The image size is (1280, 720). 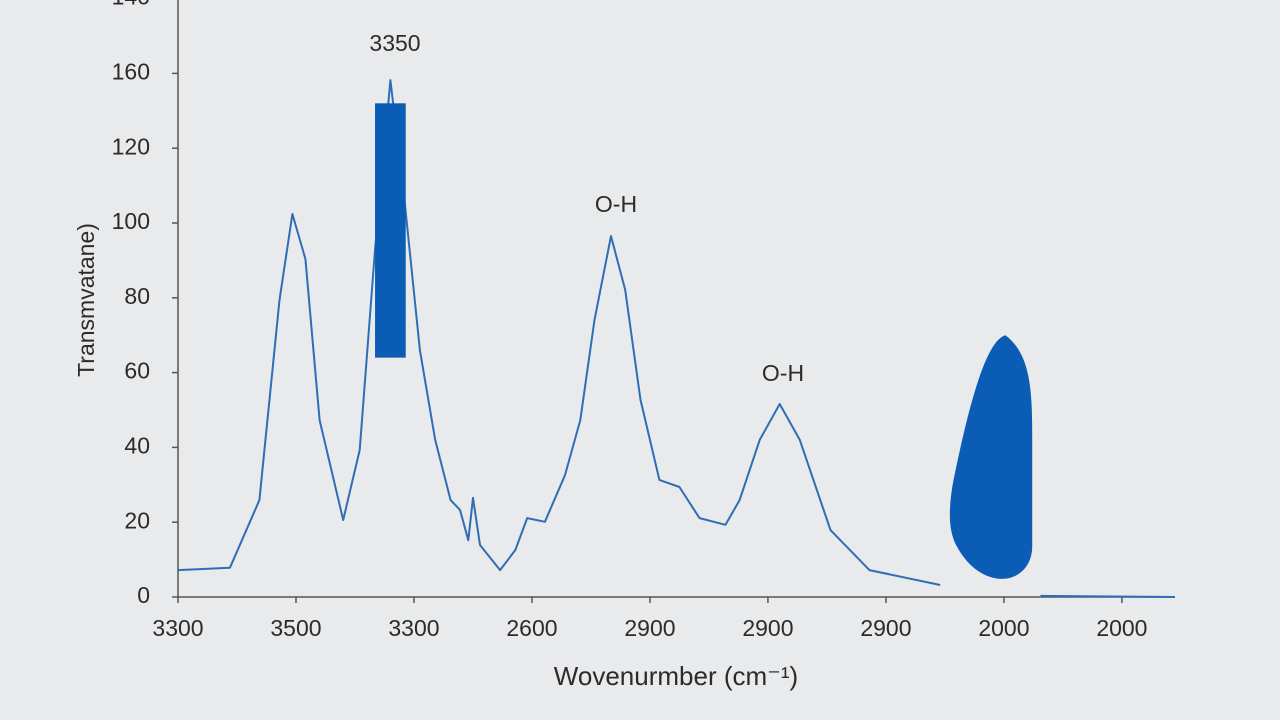 What do you see at coordinates (143, 595) in the screenshot?
I see `y-tick-label: 0` at bounding box center [143, 595].